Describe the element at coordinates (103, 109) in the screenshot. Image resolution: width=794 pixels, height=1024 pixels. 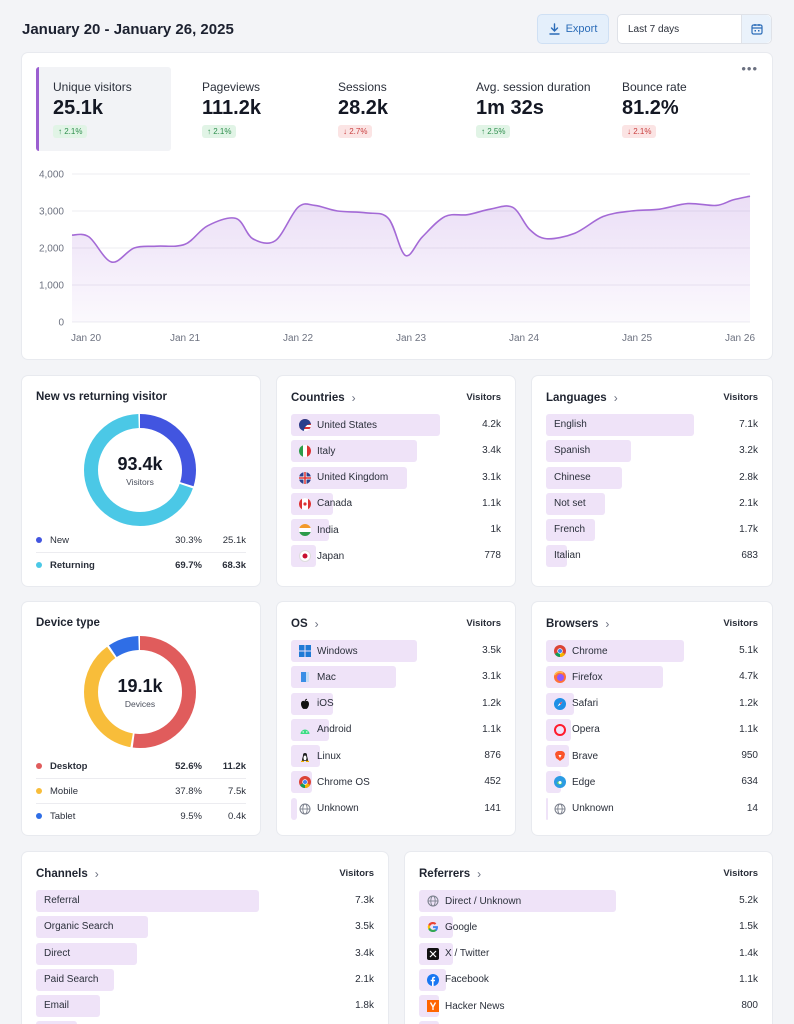
I see `kpi-unique-visitors: Unique visitors 25.1k ↑ 2.1%` at that location.